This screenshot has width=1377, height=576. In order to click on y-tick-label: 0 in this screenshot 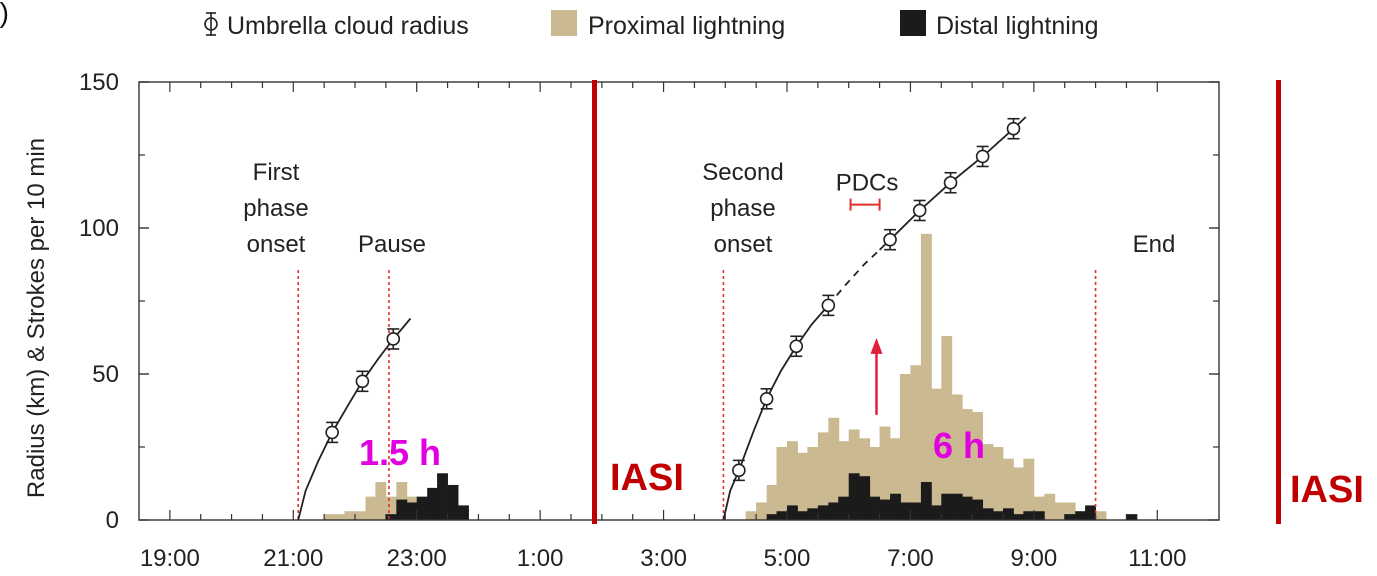, I will do `click(112, 520)`.